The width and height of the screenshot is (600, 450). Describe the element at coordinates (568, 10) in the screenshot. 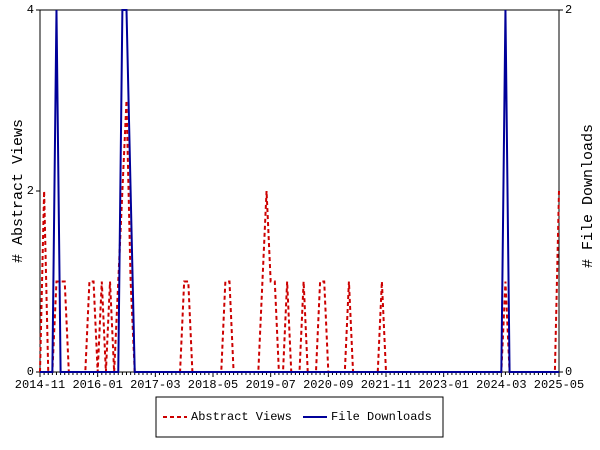

I see `y2-tick-label: 2` at that location.